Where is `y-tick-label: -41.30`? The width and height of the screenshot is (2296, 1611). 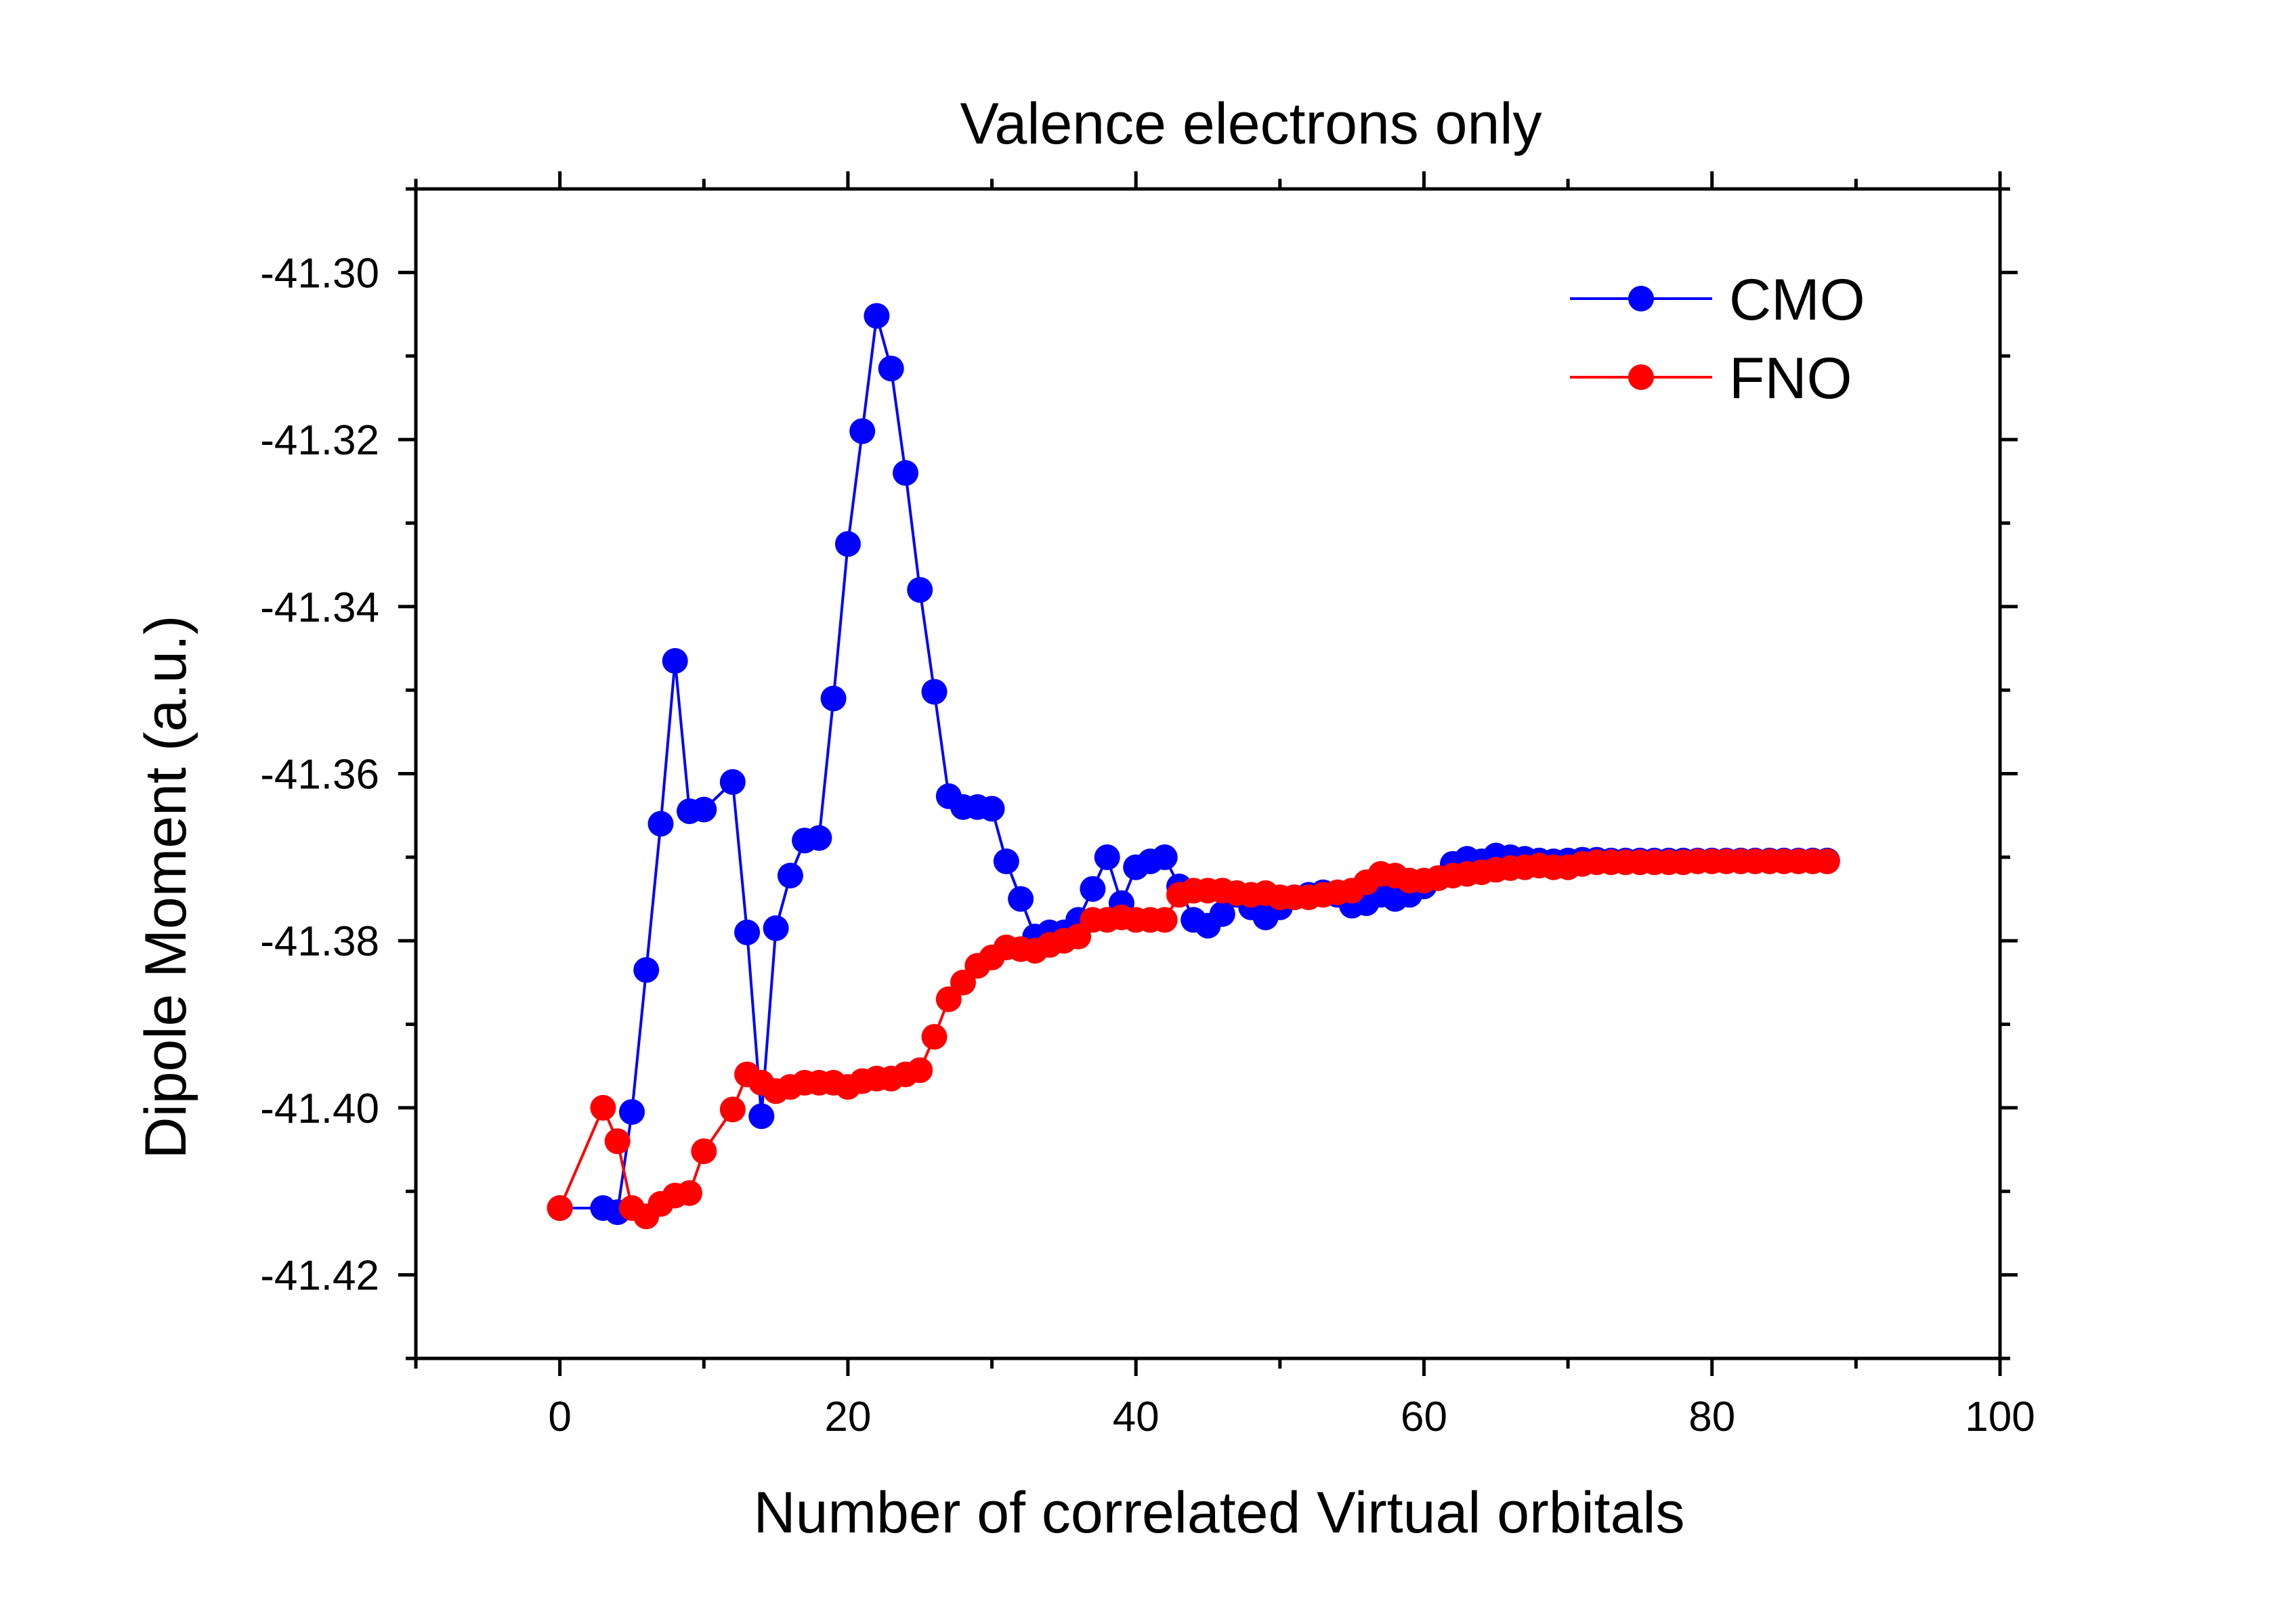 y-tick-label: -41.30 is located at coordinates (319, 273).